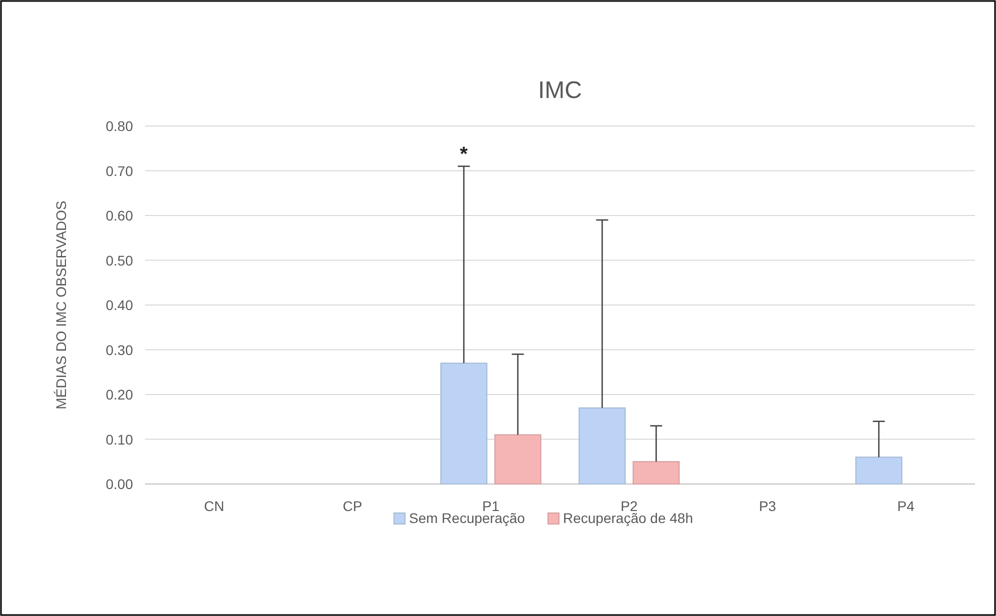 The width and height of the screenshot is (996, 616). What do you see at coordinates (464, 154) in the screenshot?
I see `annotation: *` at bounding box center [464, 154].